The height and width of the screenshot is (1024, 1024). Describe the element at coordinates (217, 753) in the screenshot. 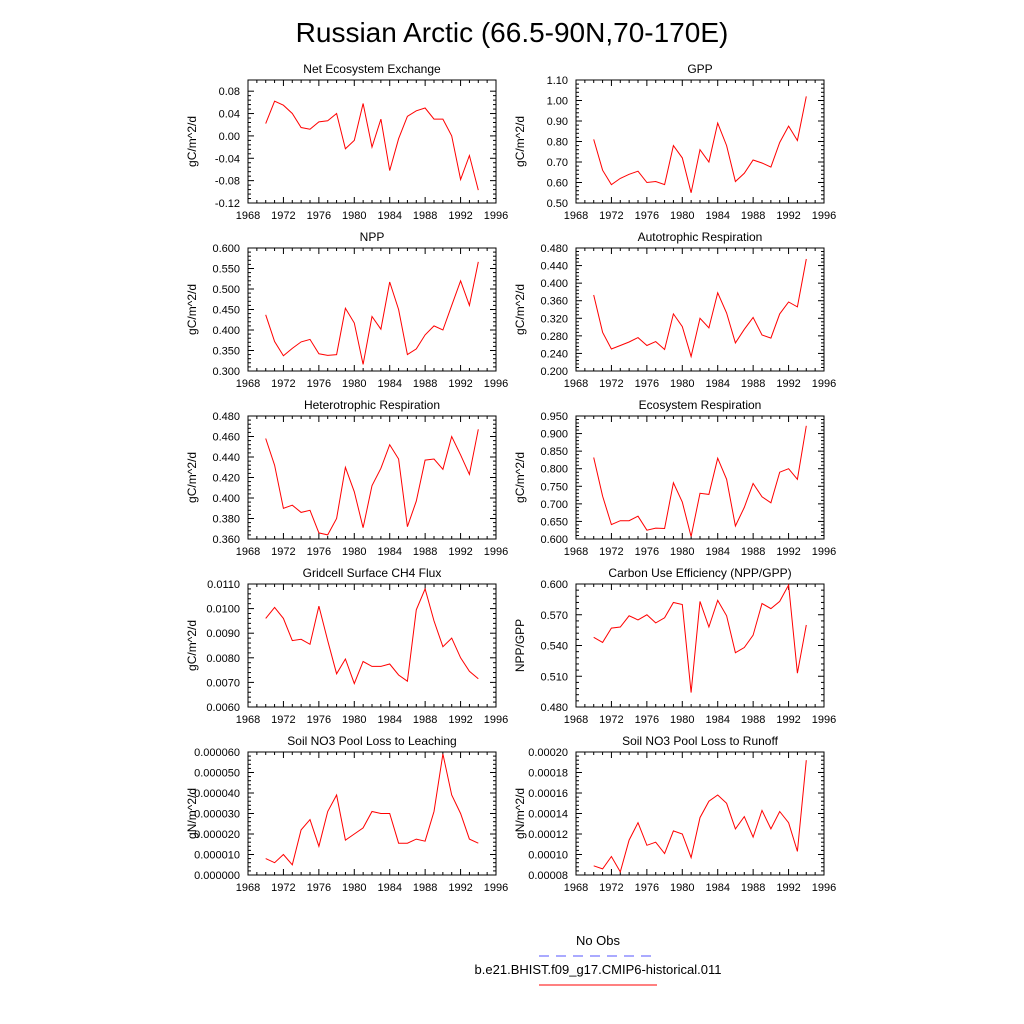

I see `y-tick-label: 0.000060` at that location.